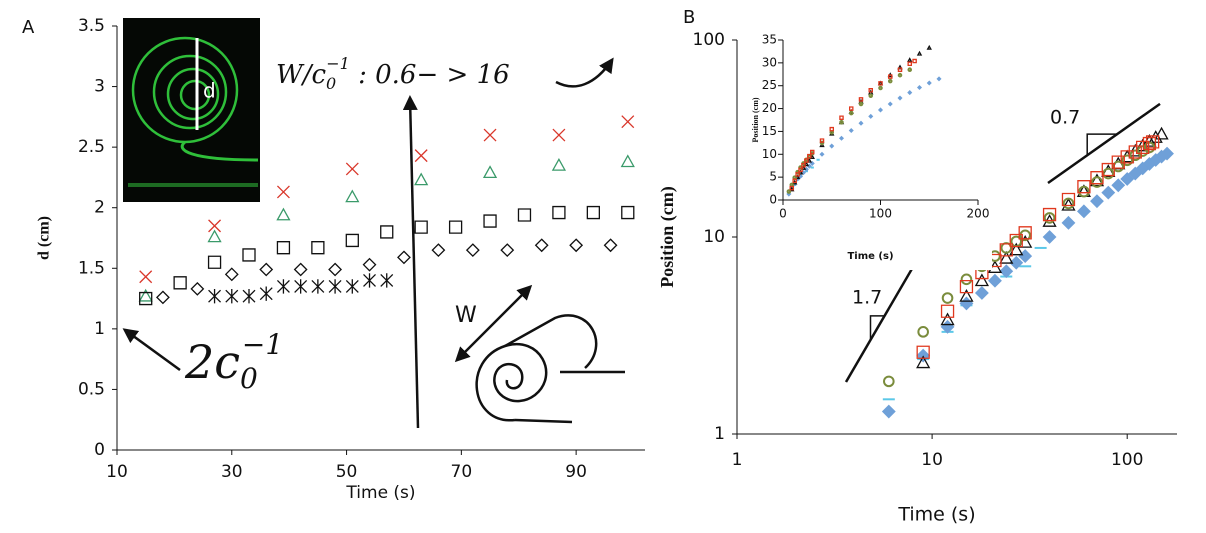 Image resolution: width=1206 pixels, height=533 pixels. I want to click on formula-part: : 0.6− > 16, so click(430, 75).